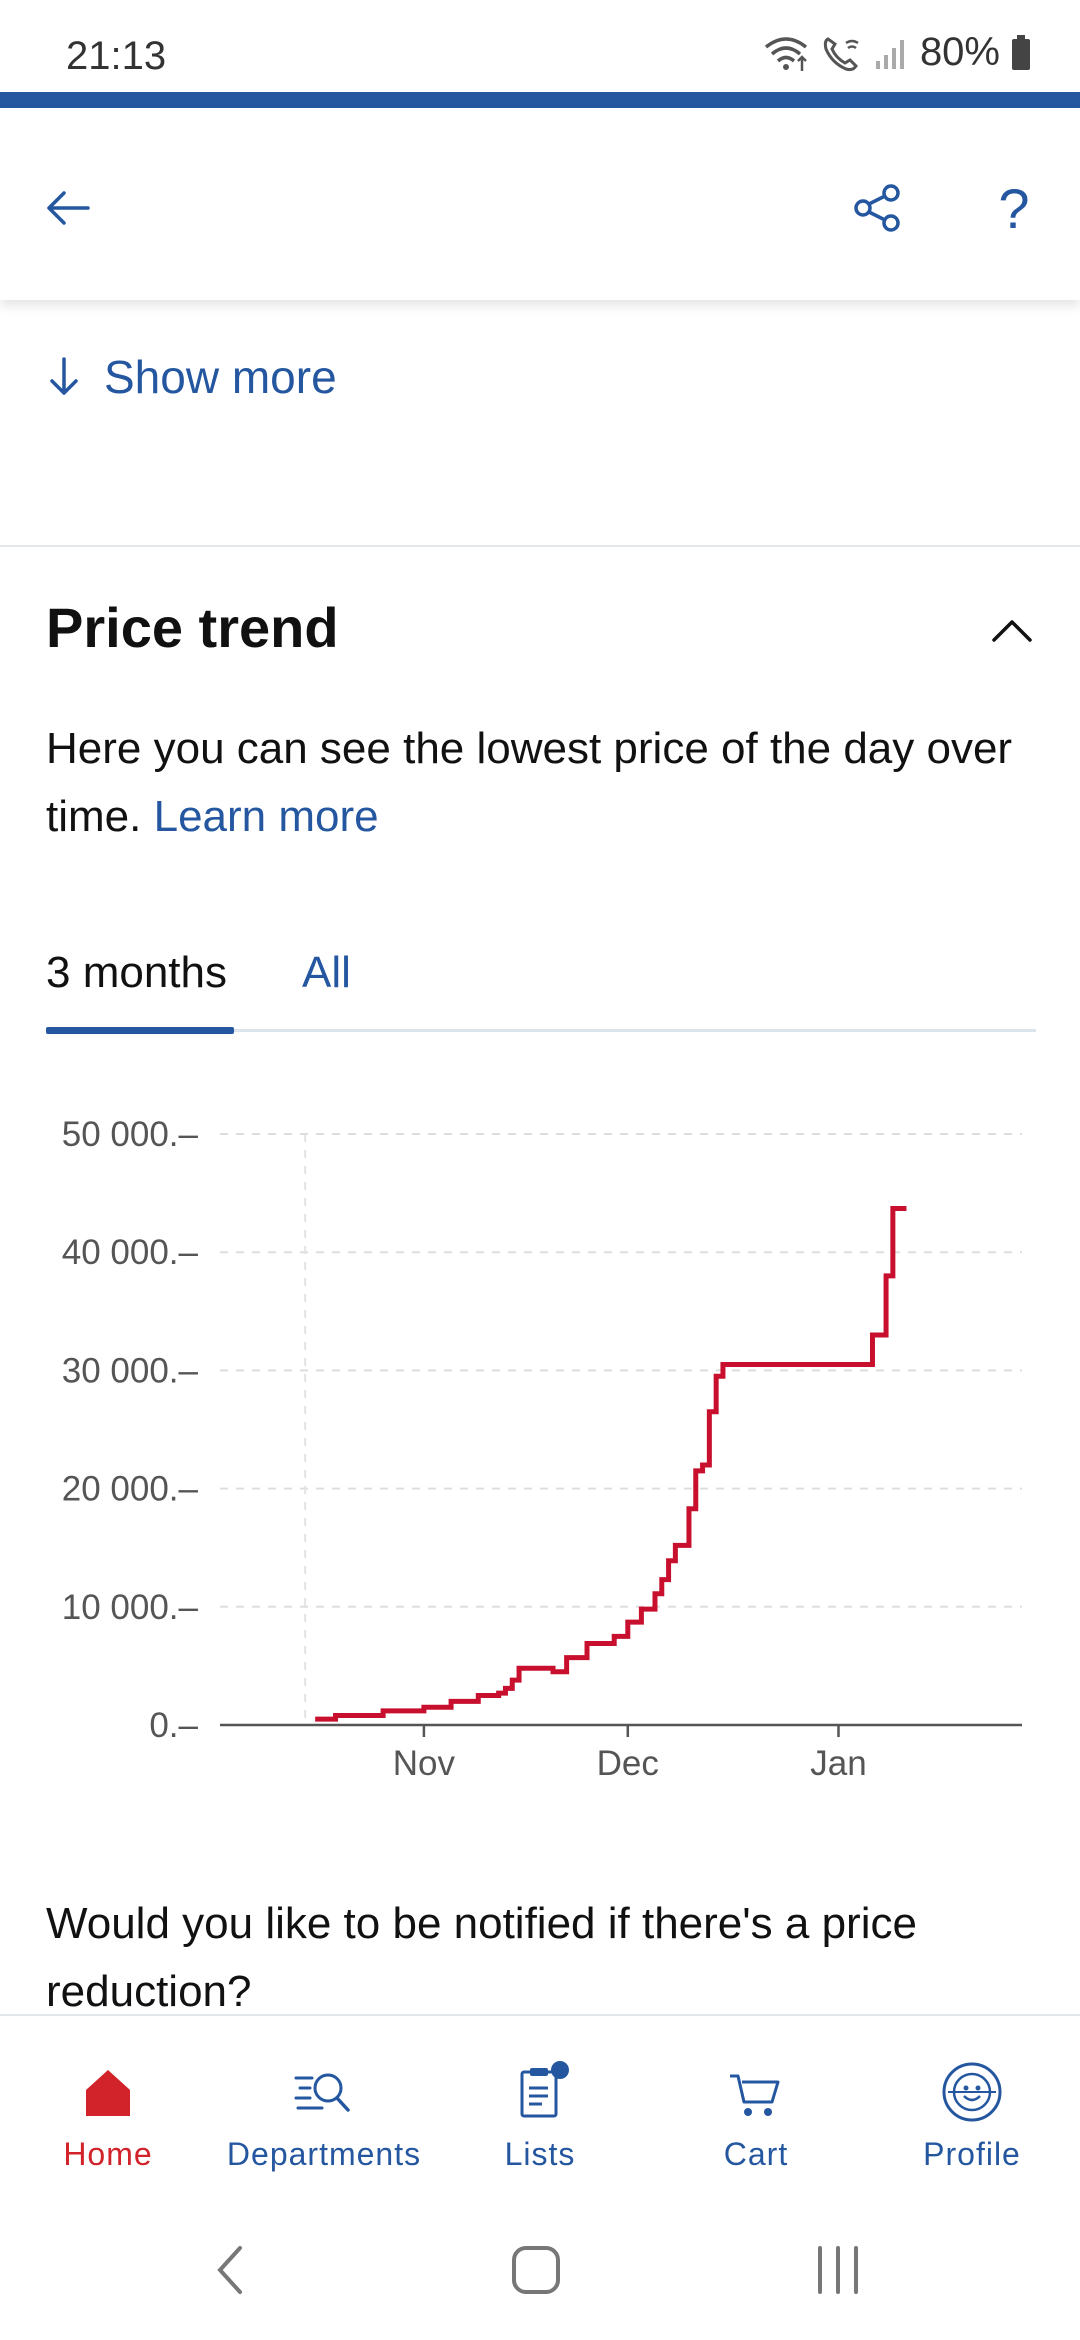 Image resolution: width=1080 pixels, height=2340 pixels. What do you see at coordinates (972, 2154) in the screenshot?
I see `nav-profile-label: Profile` at bounding box center [972, 2154].